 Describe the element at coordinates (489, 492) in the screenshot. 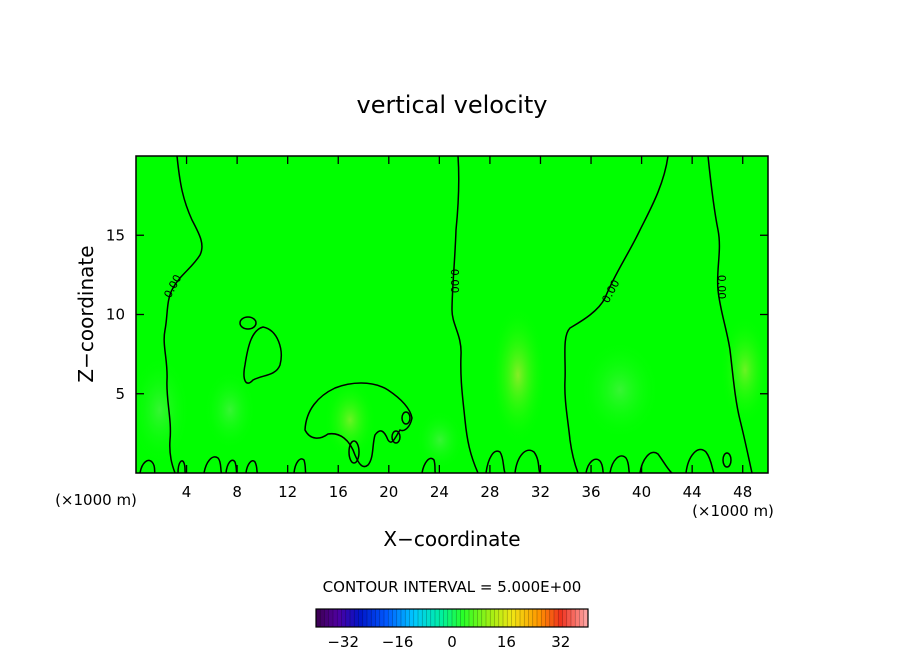

I see `x-tick-label: 28` at that location.